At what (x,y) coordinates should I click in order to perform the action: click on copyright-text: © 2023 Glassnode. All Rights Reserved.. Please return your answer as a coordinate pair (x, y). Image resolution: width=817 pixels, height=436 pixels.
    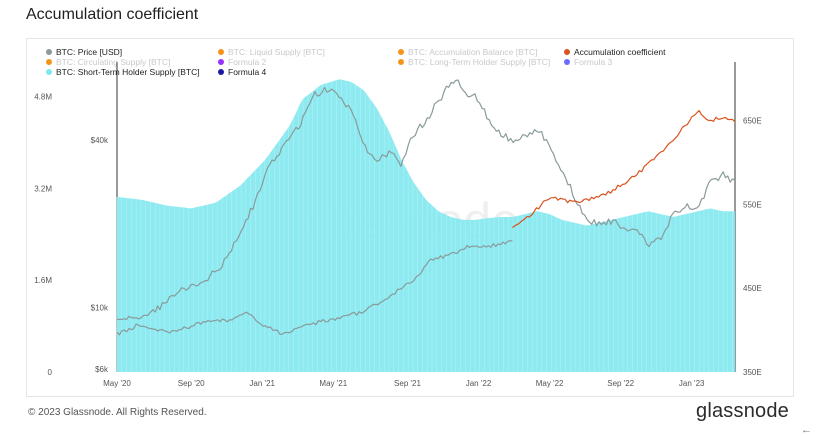
    Looking at the image, I should click on (117, 412).